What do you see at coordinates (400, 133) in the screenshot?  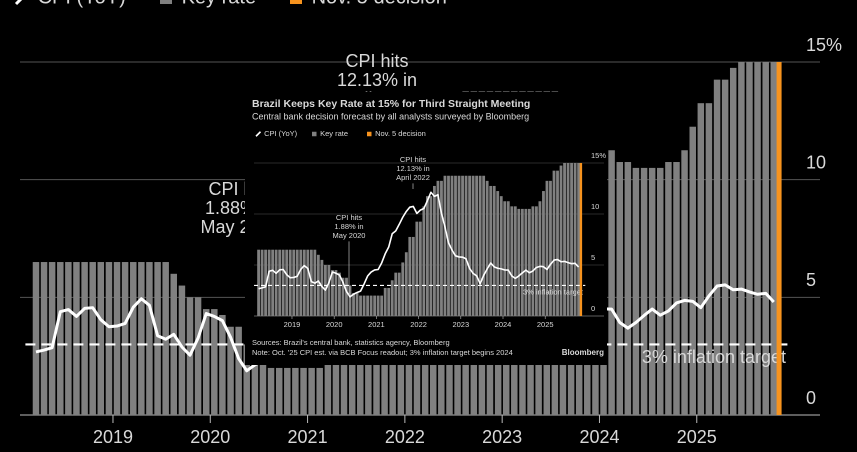 I see `legend-label: Nov. 5 decision` at bounding box center [400, 133].